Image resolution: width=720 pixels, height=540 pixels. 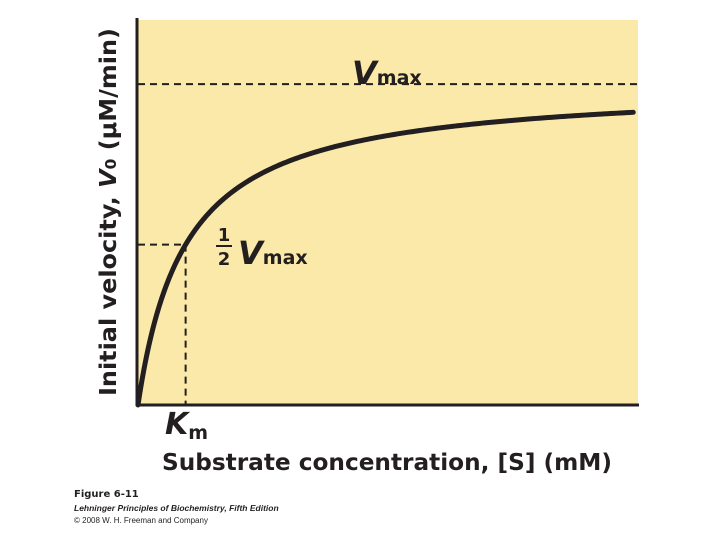 I want to click on x-axis-label: Substrate concentration, [S] (mM), so click(x=387, y=463).